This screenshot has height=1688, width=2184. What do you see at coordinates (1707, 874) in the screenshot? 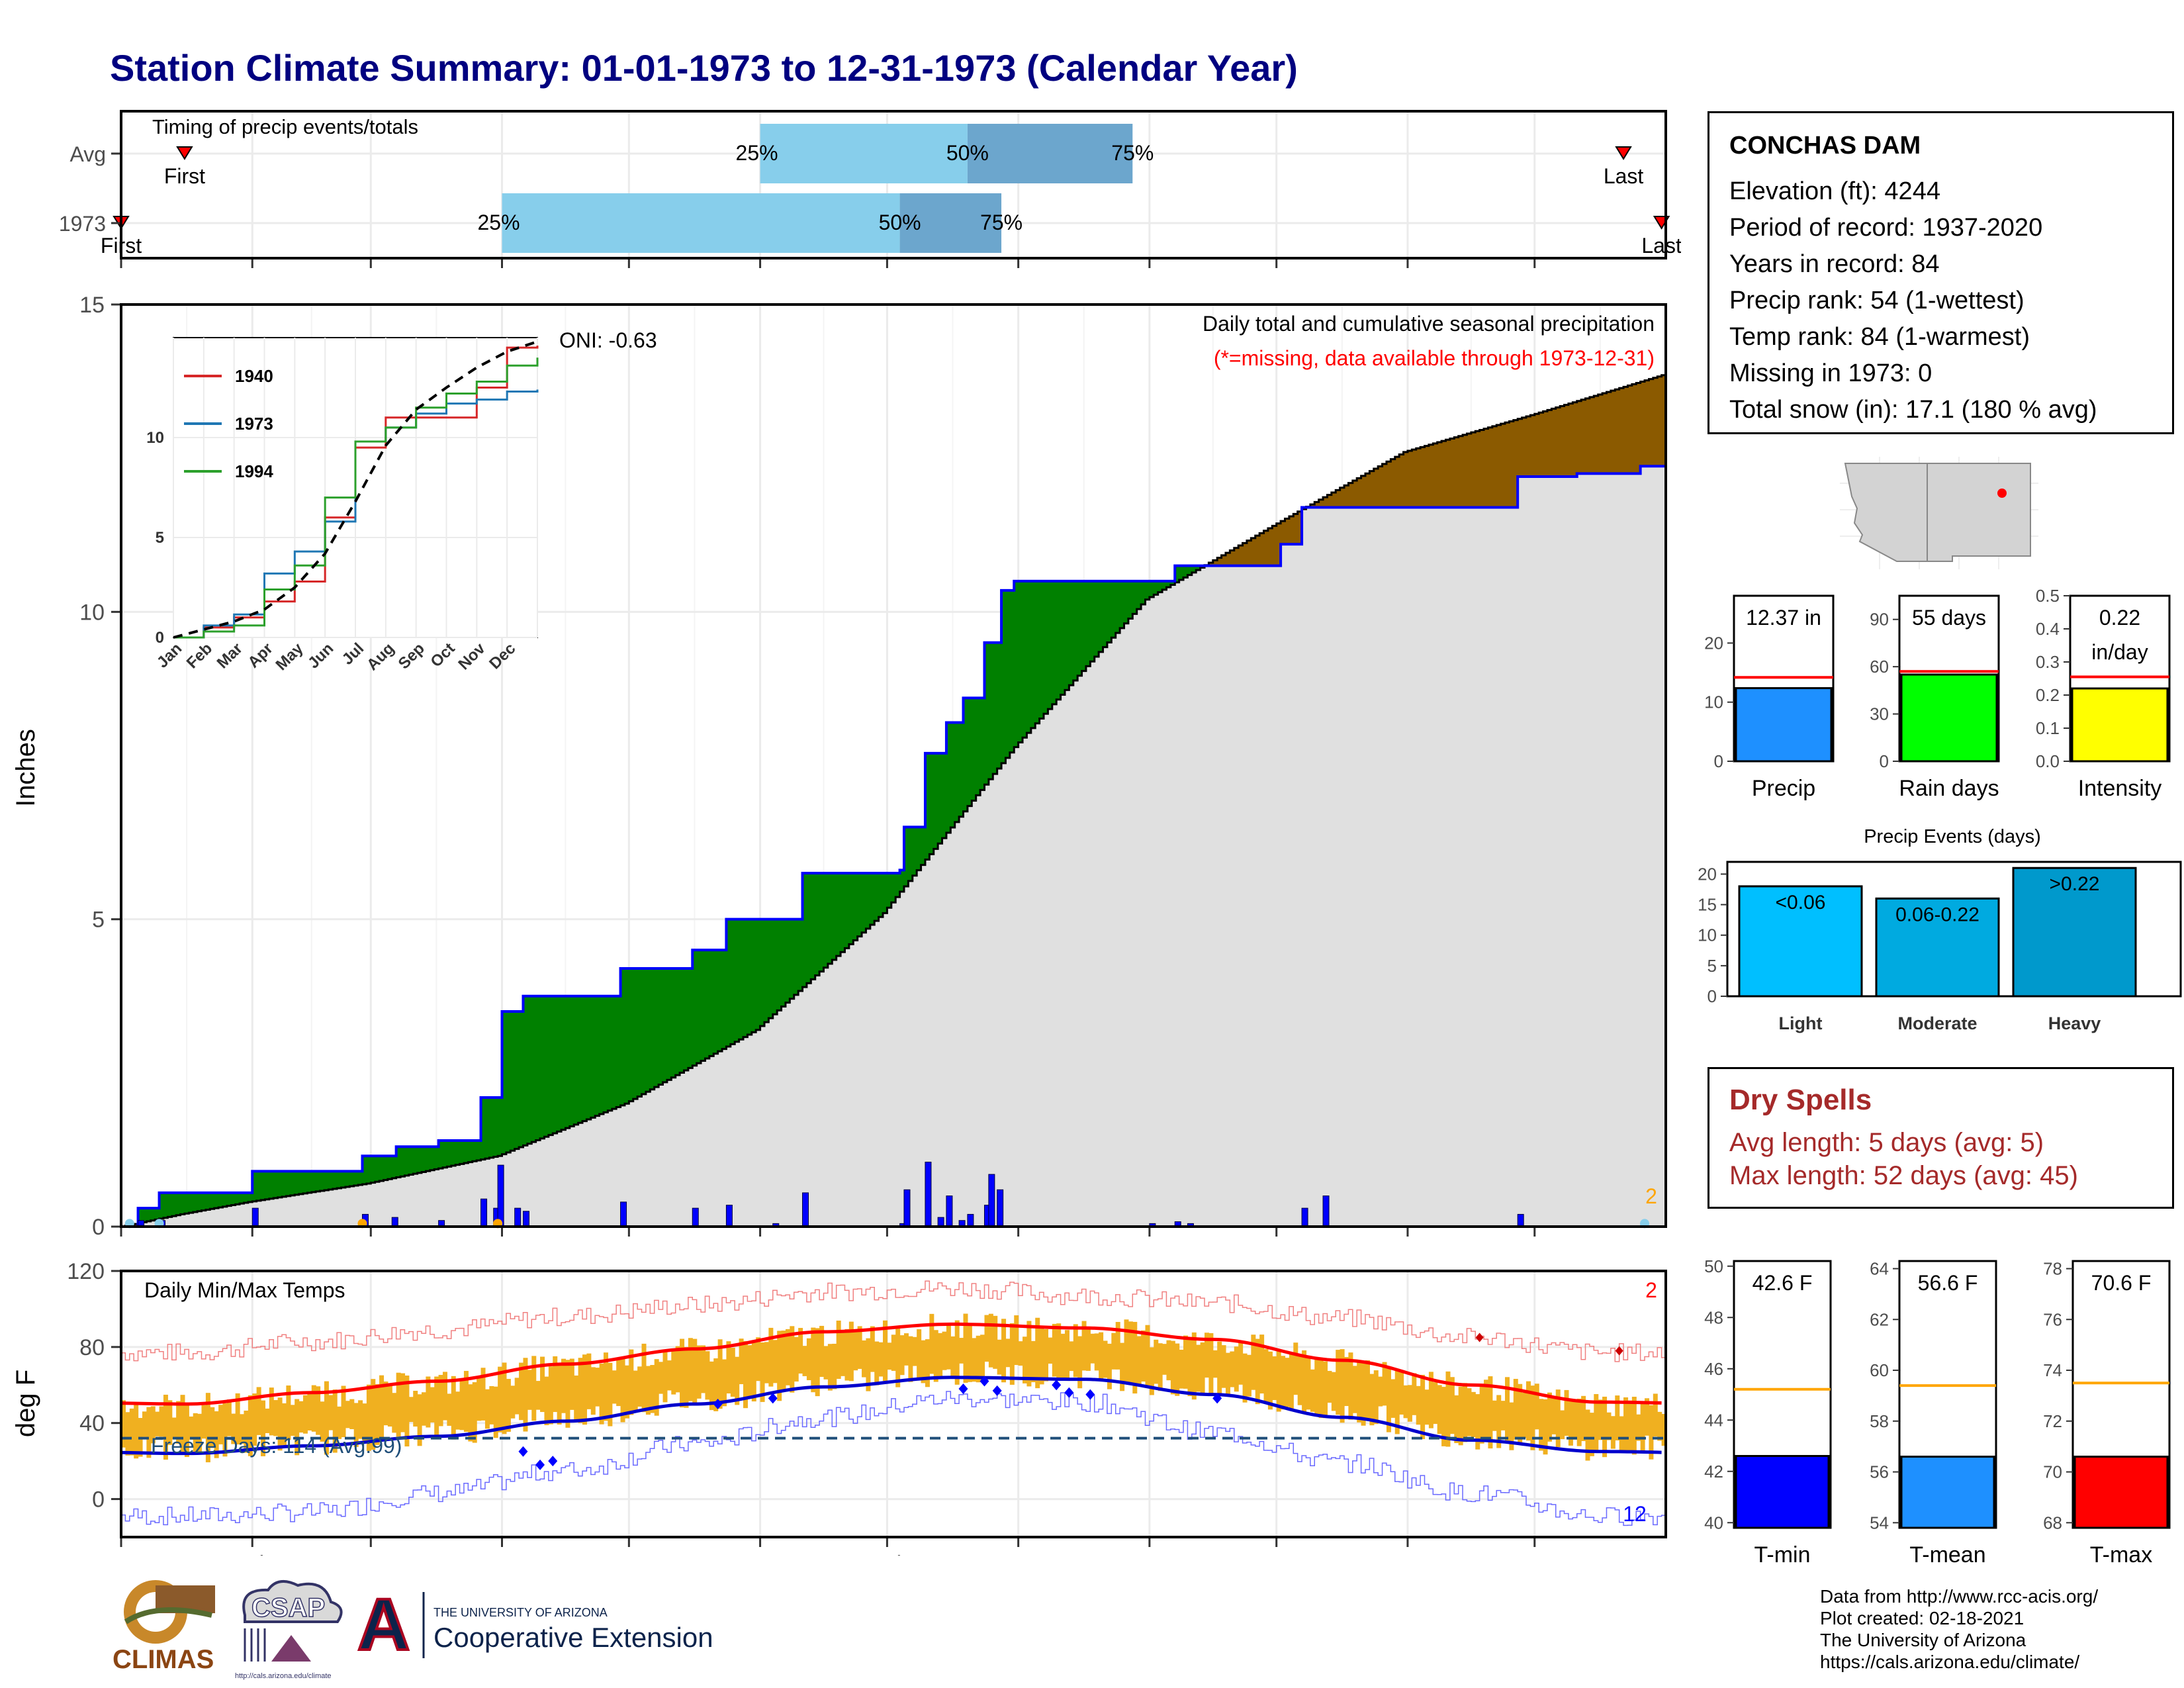
I see `events-y-tick-label: 20` at bounding box center [1707, 874].